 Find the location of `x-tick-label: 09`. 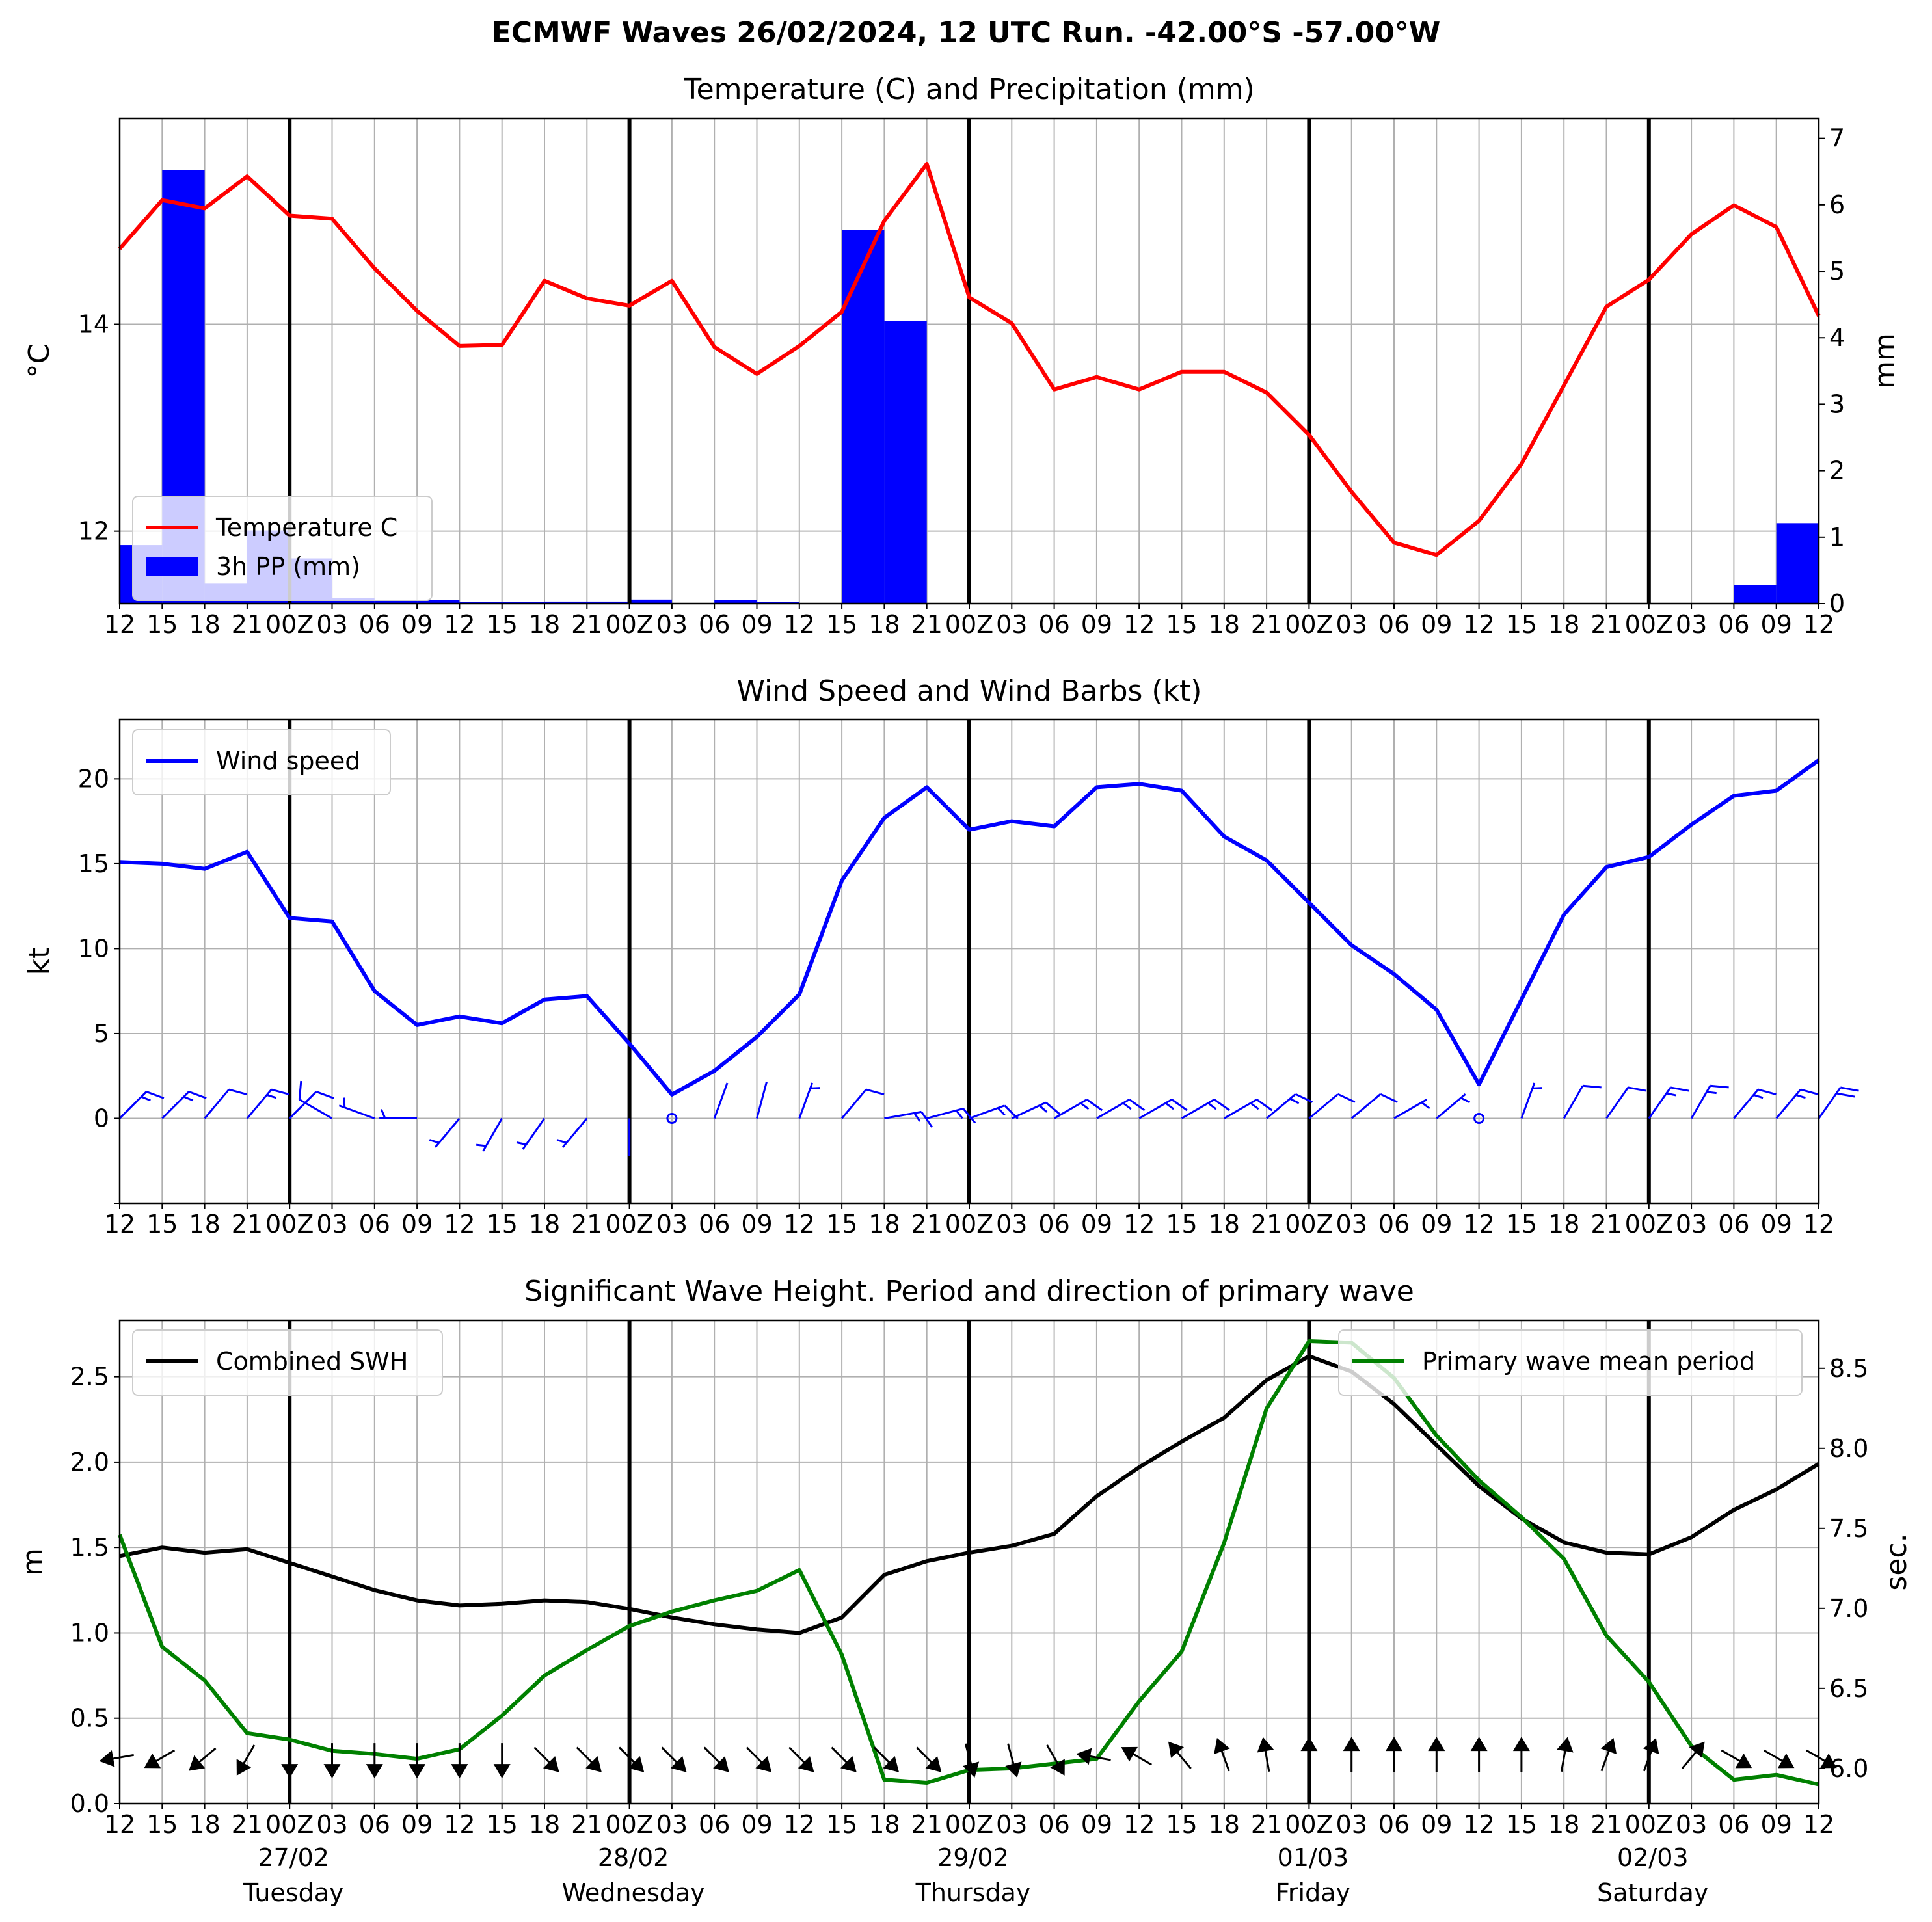

x-tick-label: 09 is located at coordinates (1096, 1824).